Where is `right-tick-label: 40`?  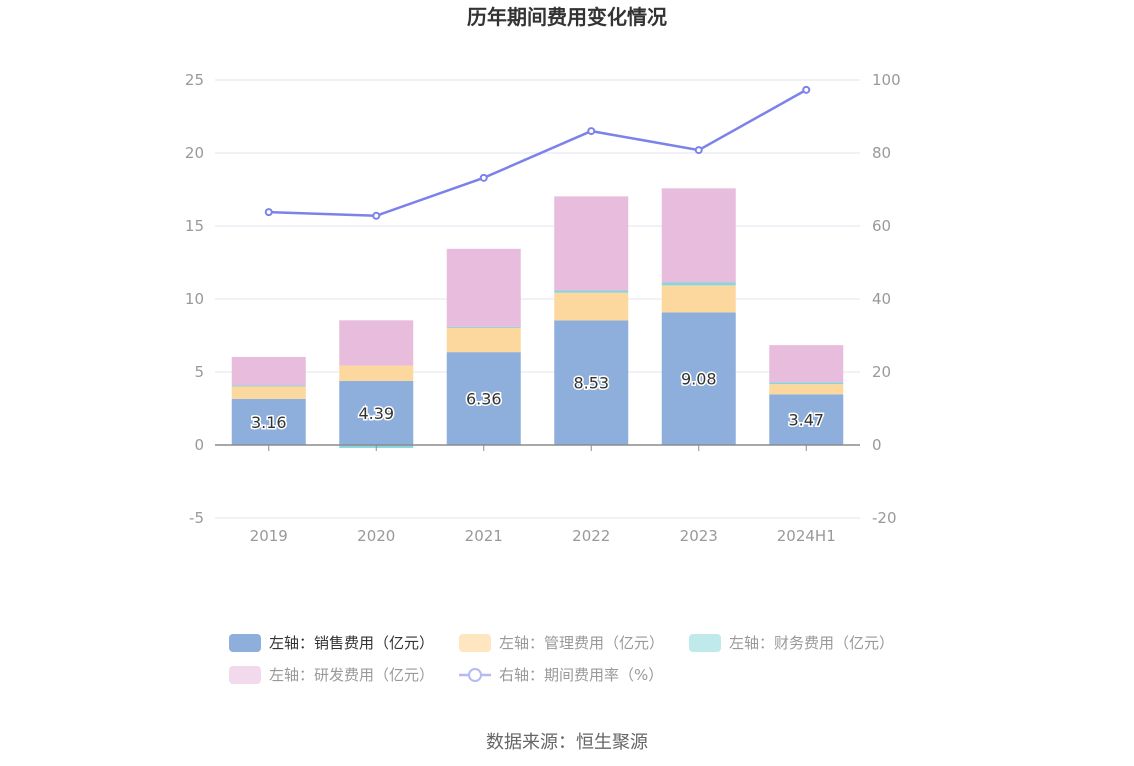
right-tick-label: 40 is located at coordinates (881, 299).